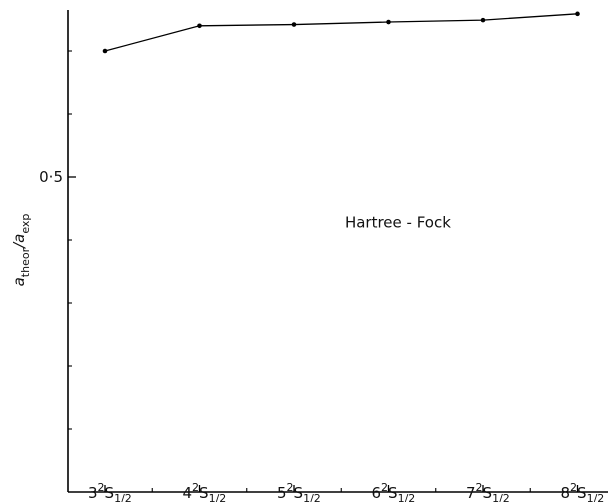 This screenshot has width=615, height=502. Describe the element at coordinates (25, 224) in the screenshot. I see `y-label-sub2: exp` at that location.